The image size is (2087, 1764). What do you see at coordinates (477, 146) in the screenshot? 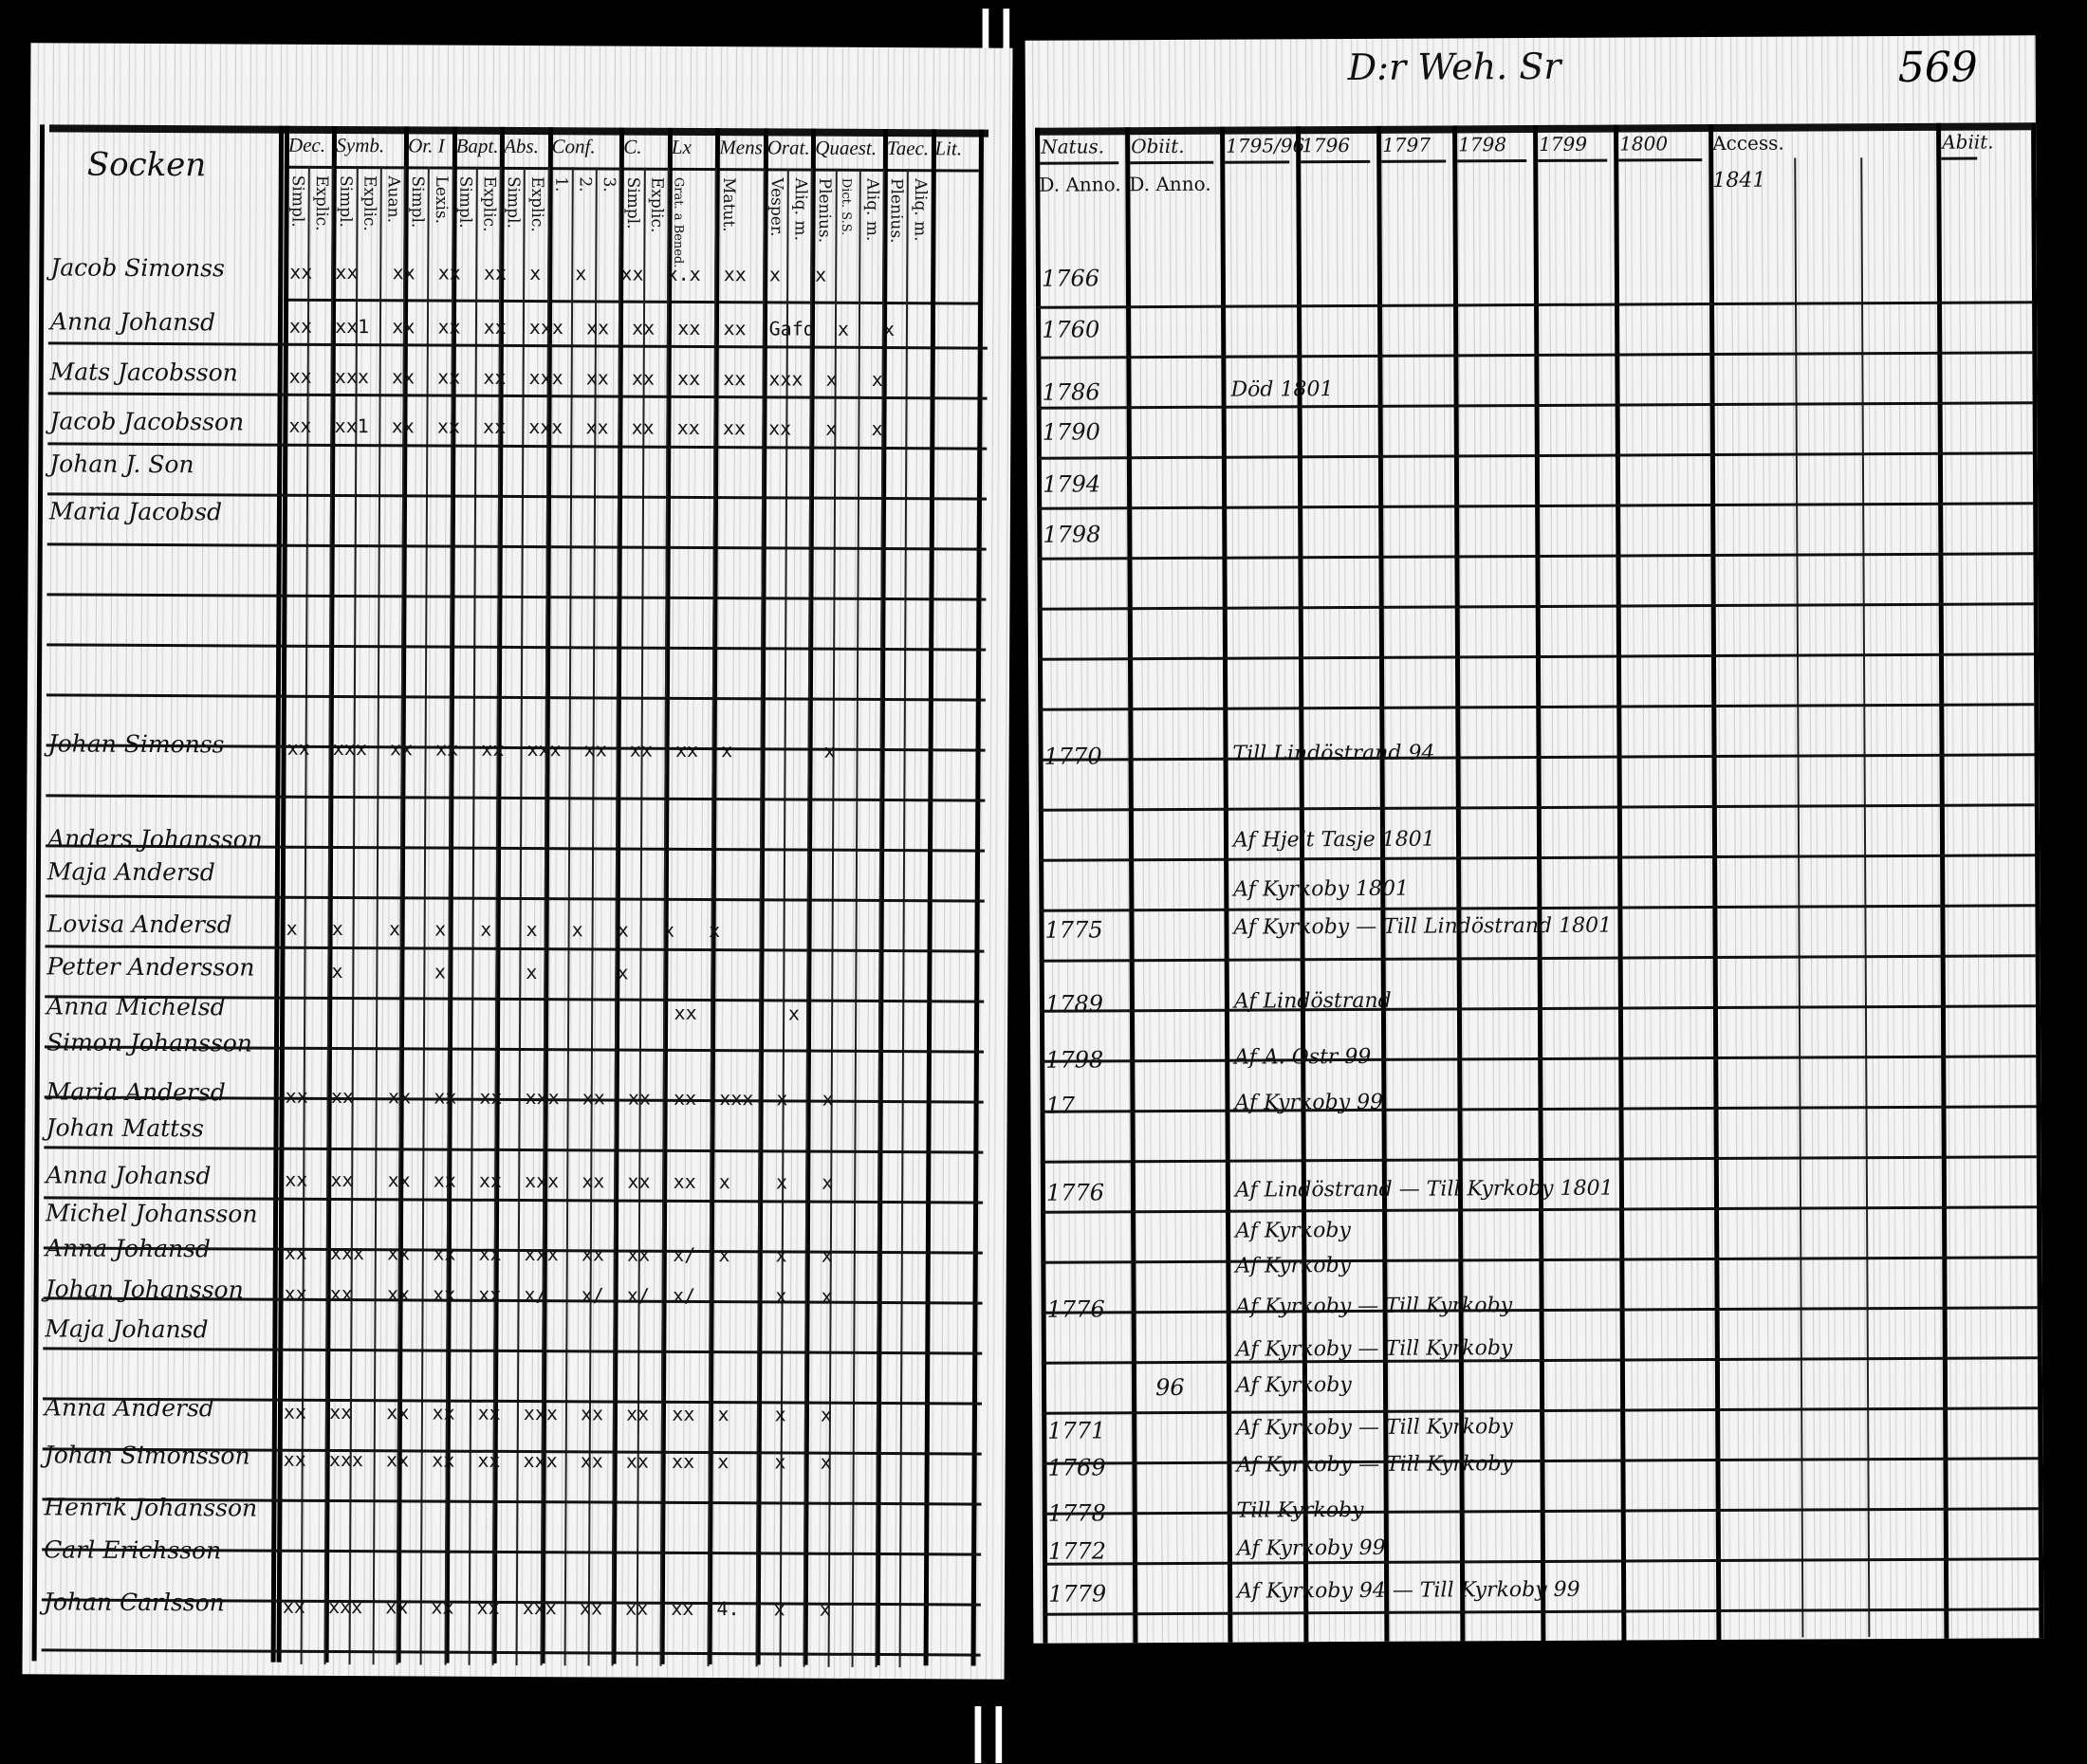
I see `column-group-label: Bapt.` at bounding box center [477, 146].